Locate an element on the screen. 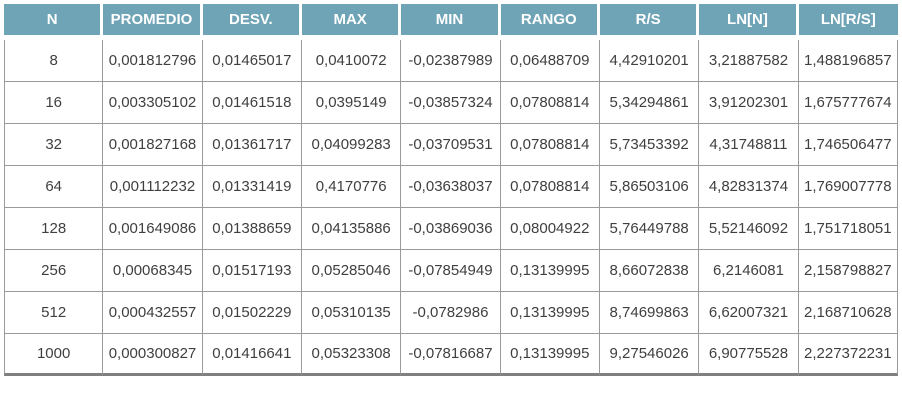 This screenshot has height=401, width=902. table-cell: -0,03709531 is located at coordinates (451, 145).